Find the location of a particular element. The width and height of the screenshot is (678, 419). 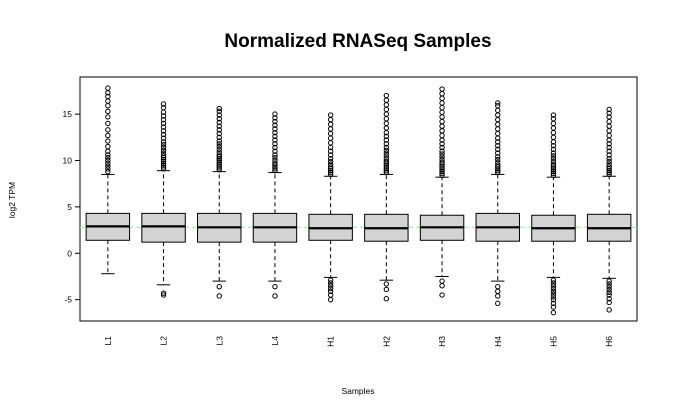

x-tick-label: L2 is located at coordinates (164, 341).